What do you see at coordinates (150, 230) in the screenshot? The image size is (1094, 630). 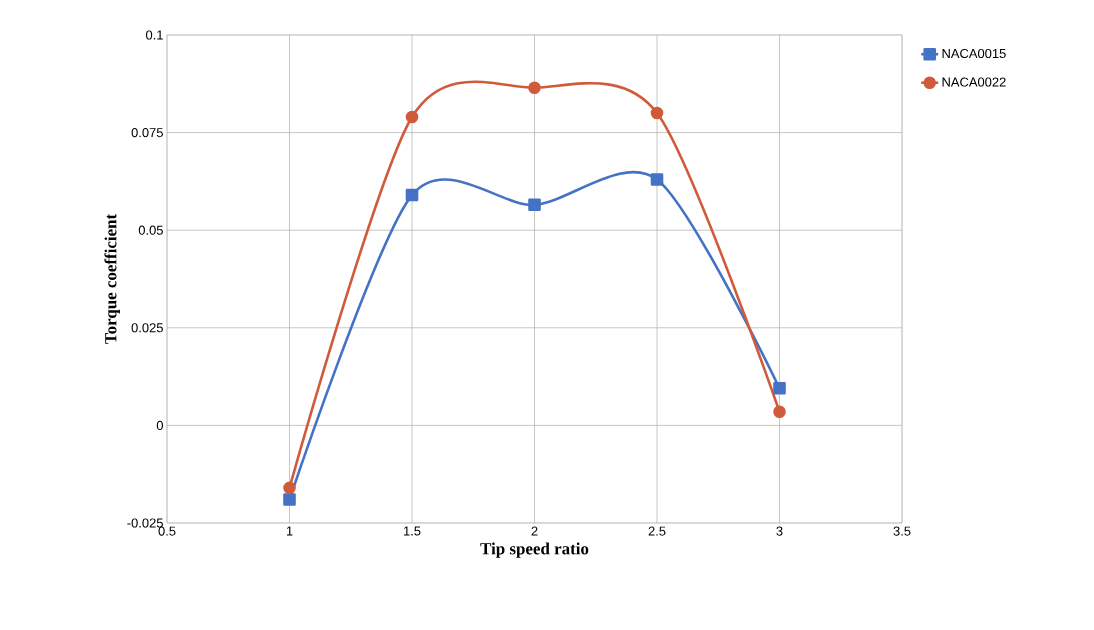 I see `y-tick-label: 0.05` at bounding box center [150, 230].